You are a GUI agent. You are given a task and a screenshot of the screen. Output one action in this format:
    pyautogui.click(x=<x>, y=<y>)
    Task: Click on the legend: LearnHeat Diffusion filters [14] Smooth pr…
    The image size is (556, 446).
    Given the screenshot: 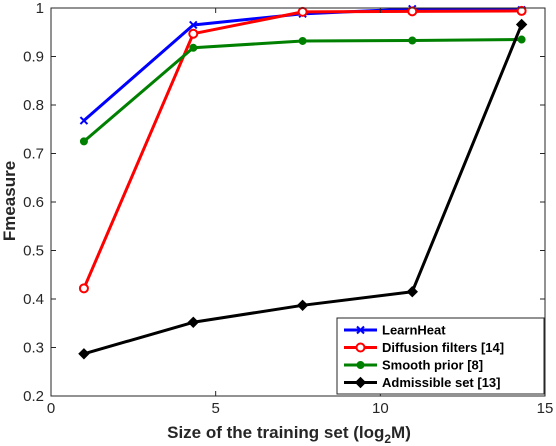 What is the action you would take?
    pyautogui.click(x=440, y=356)
    